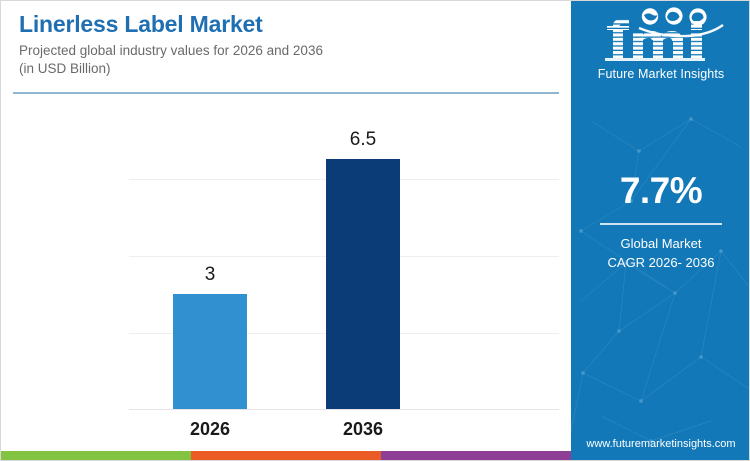 This screenshot has height=461, width=750. I want to click on bar-2036, so click(363, 284).